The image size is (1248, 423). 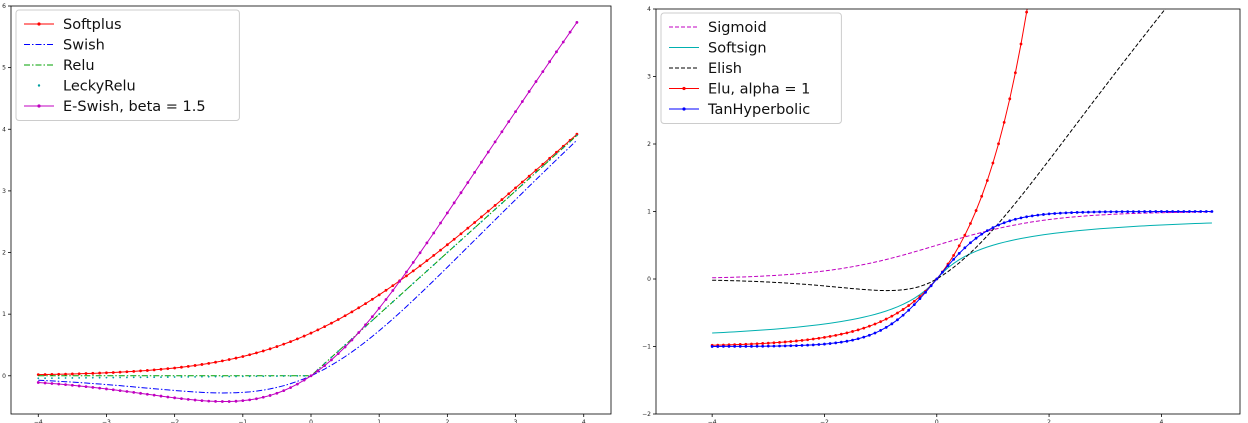 What do you see at coordinates (79, 66) in the screenshot?
I see `legend-label-relu: Relu` at bounding box center [79, 66].